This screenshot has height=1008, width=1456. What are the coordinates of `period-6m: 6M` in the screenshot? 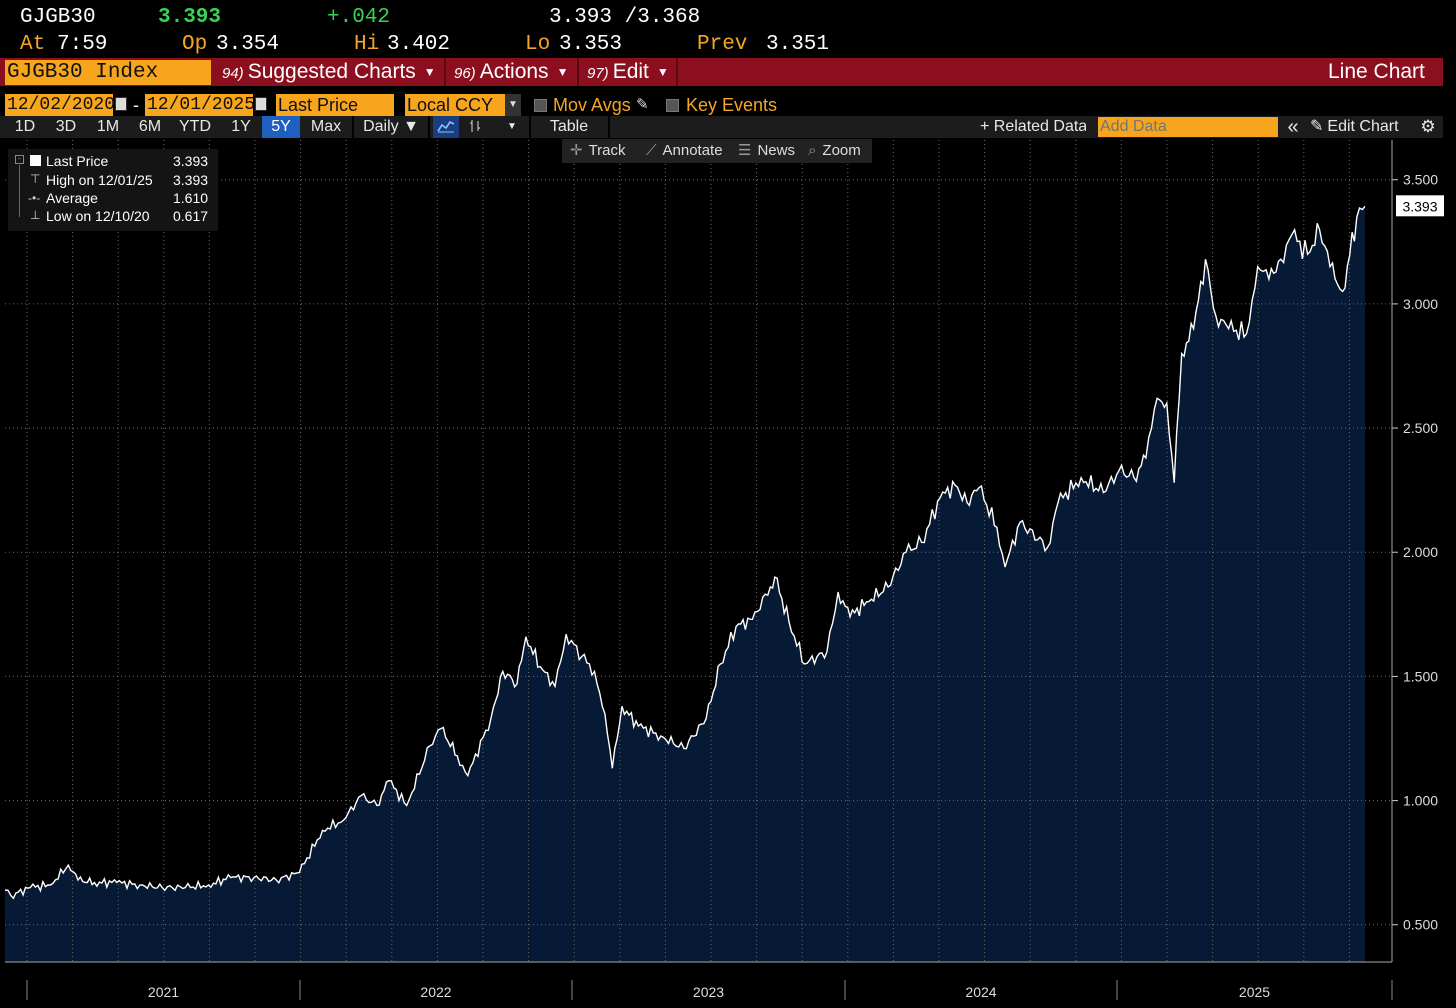 It's located at (150, 126).